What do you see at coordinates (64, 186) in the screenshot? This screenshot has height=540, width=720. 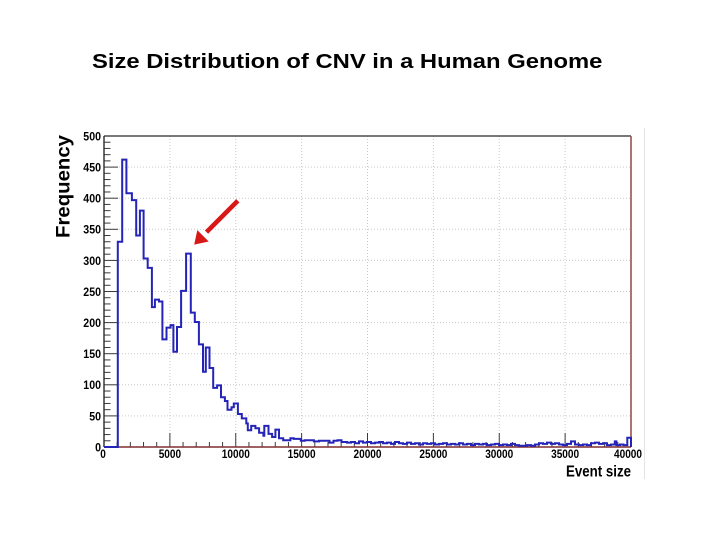 I see `svg-text: Frequency` at bounding box center [64, 186].